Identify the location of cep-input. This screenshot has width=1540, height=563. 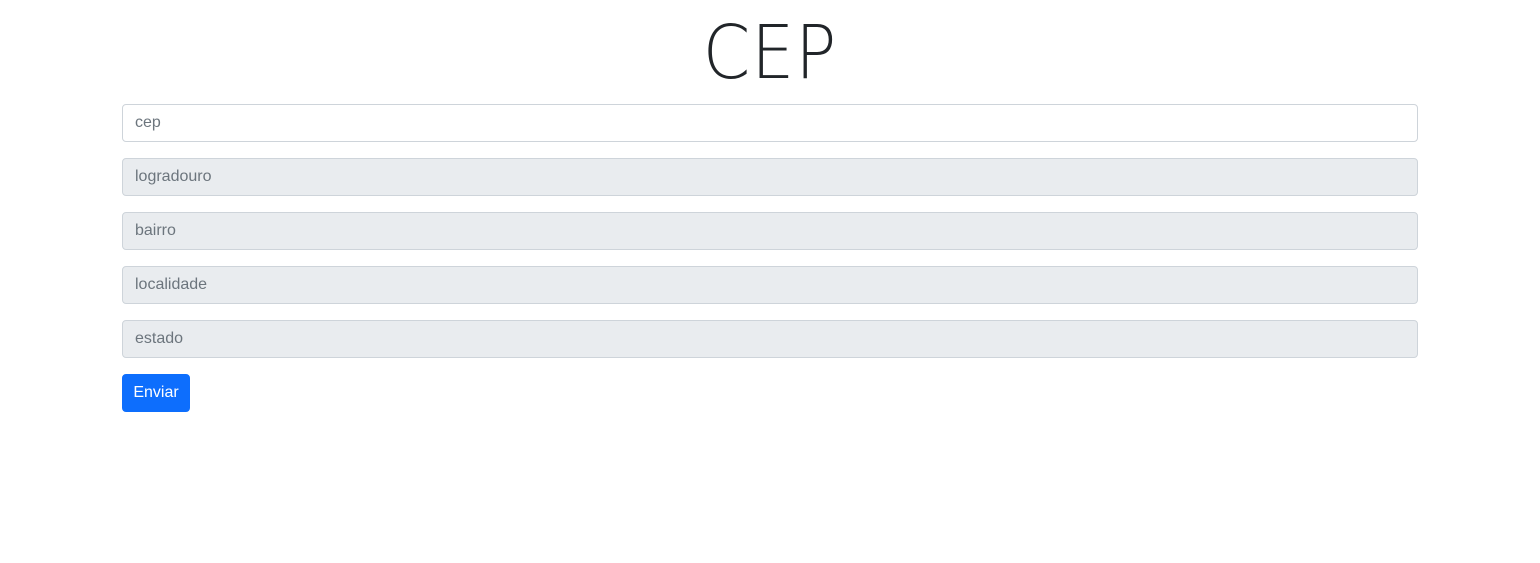
(770, 123).